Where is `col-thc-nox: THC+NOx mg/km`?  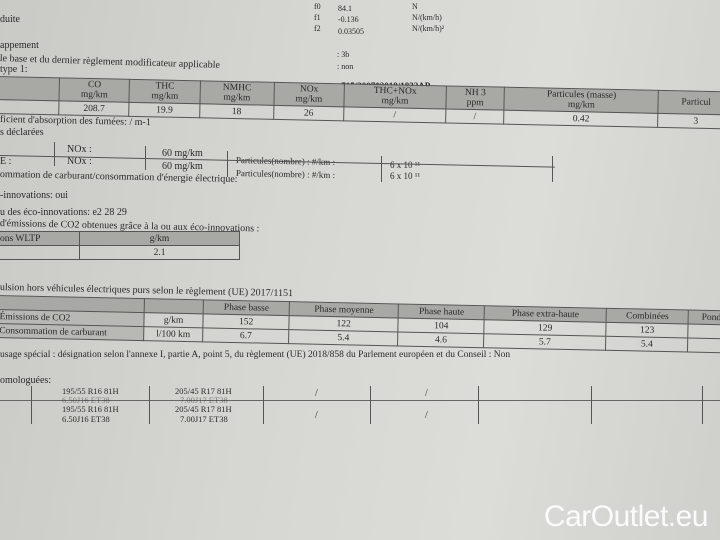 col-thc-nox: THC+NOx mg/km is located at coordinates (395, 96).